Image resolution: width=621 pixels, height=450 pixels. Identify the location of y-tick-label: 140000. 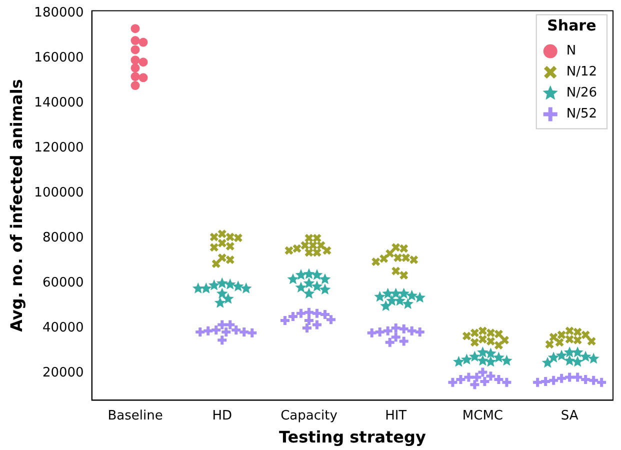
(59, 102).